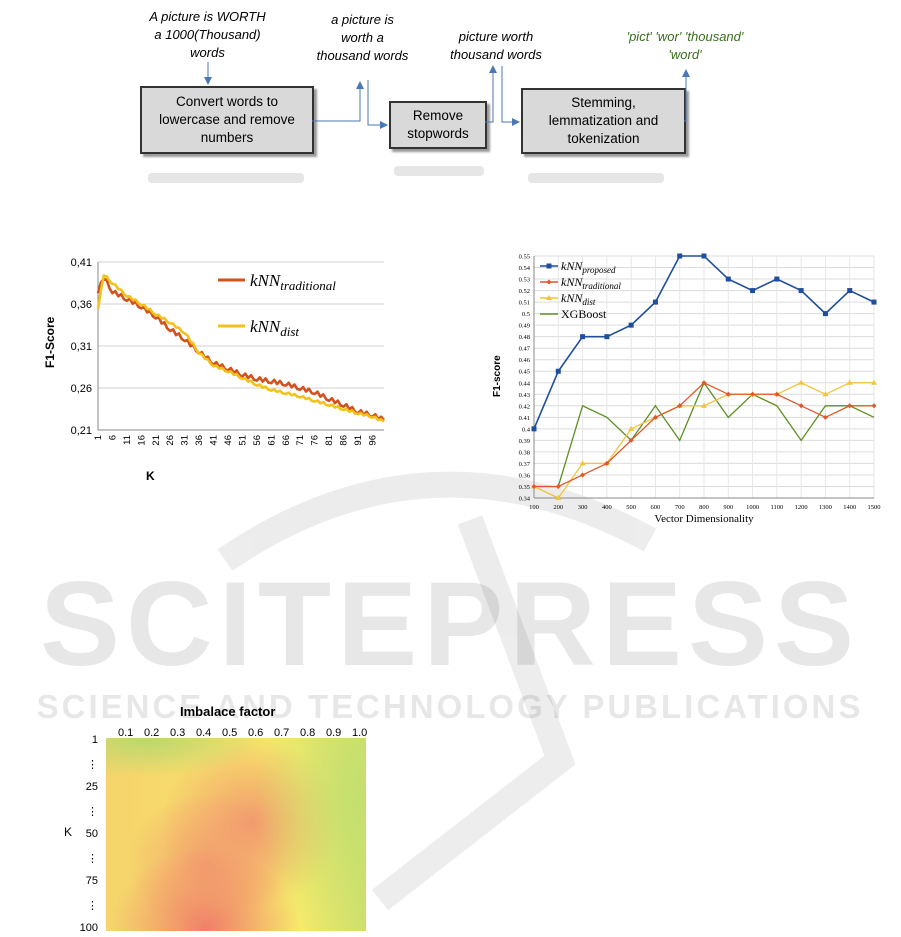 The height and width of the screenshot is (937, 901). I want to click on x-tick-label: 1, so click(98, 437).